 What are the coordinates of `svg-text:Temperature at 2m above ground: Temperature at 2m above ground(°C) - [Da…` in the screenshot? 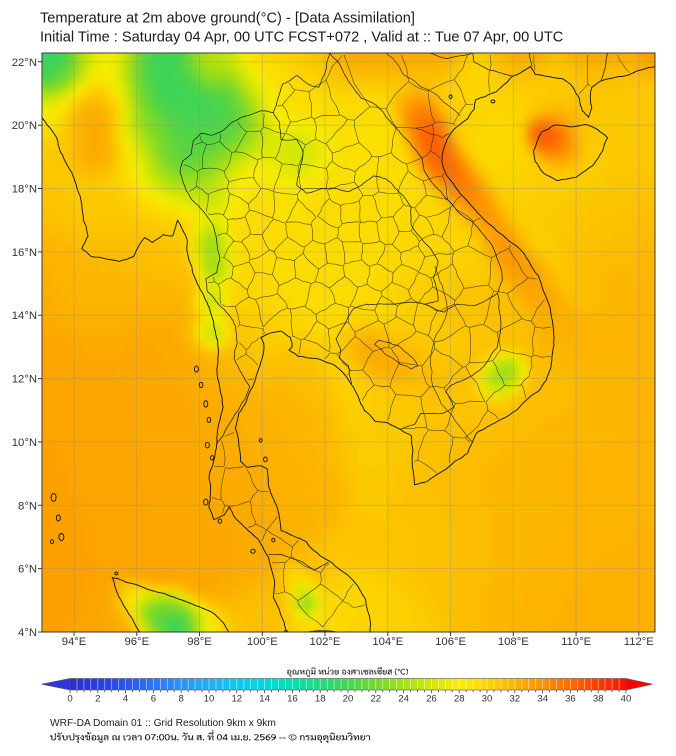 It's located at (227, 19).